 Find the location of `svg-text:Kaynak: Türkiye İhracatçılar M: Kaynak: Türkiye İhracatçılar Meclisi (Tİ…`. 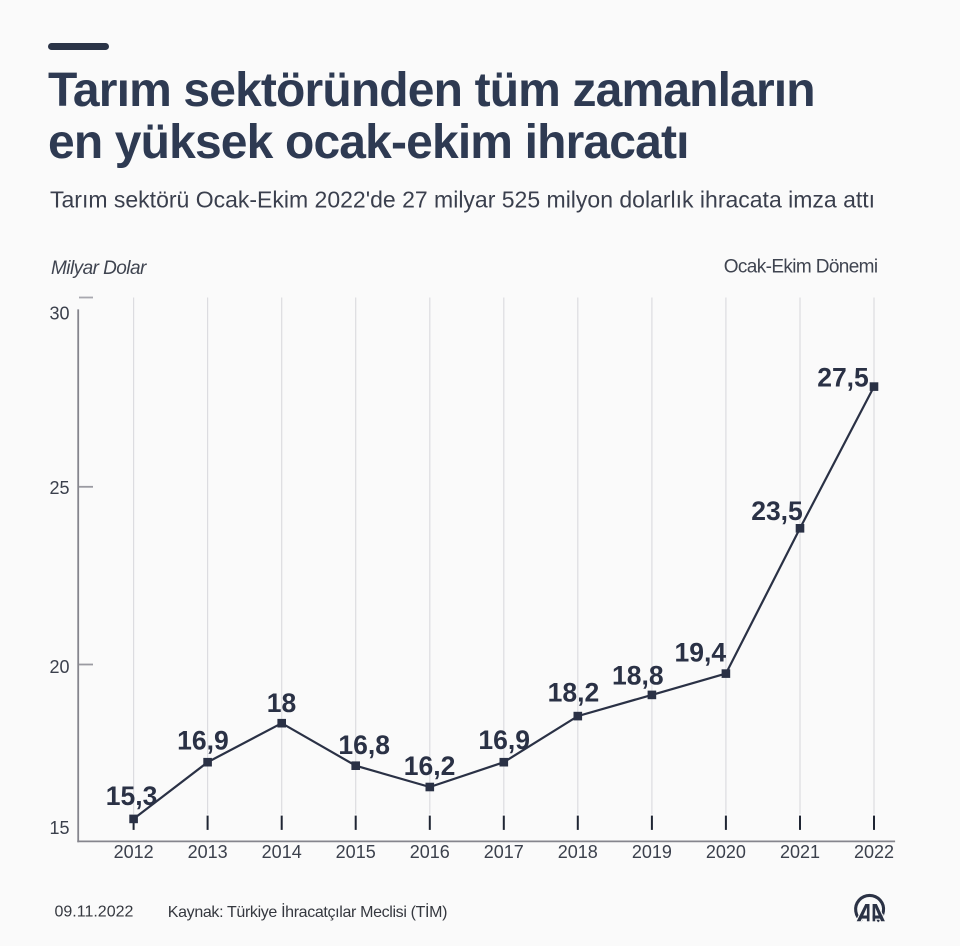

svg-text:Kaynak: Türkiye İhracatçılar M: Kaynak: Türkiye İhracatçılar Meclisi (Tİ… is located at coordinates (307, 911).